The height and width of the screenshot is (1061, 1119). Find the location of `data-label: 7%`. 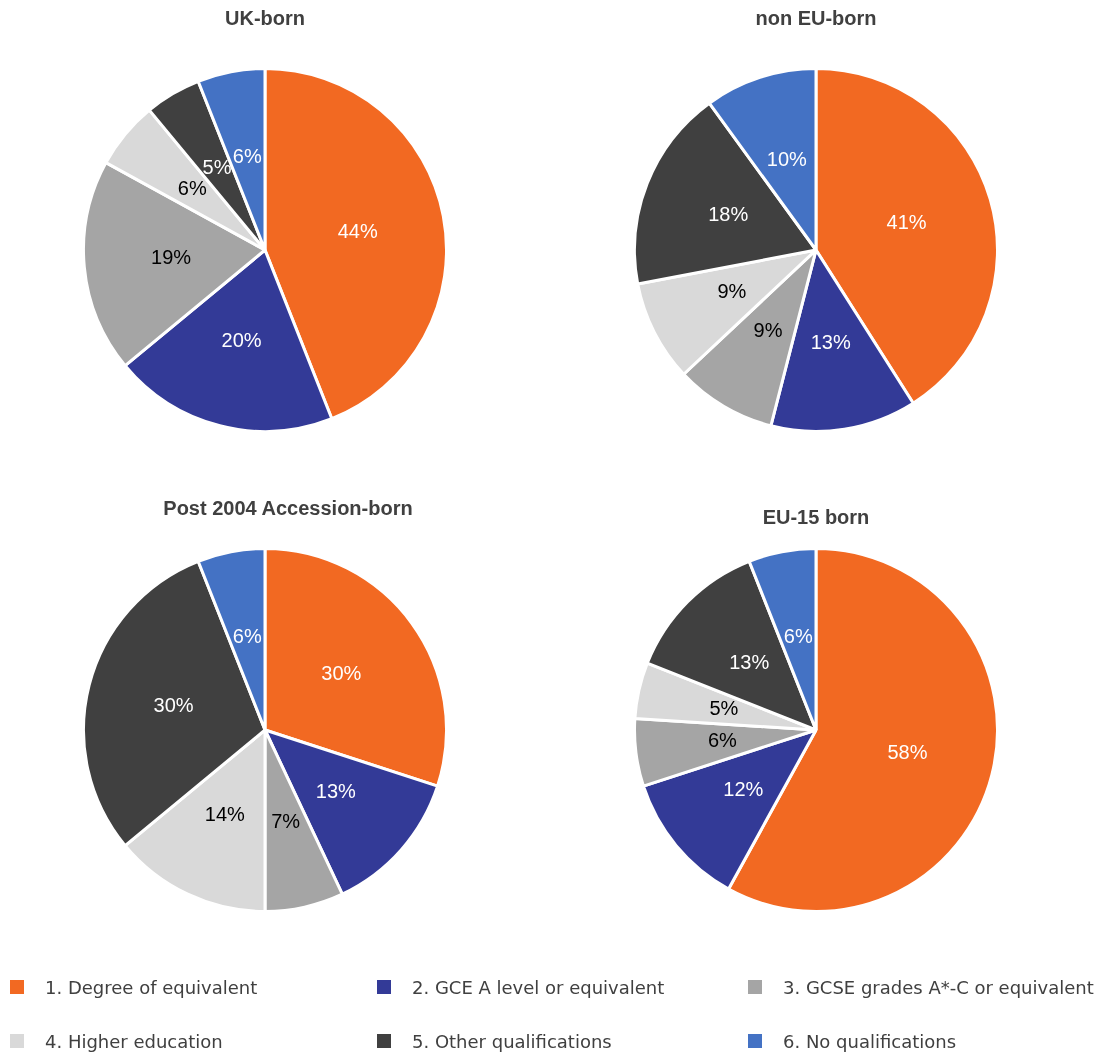

data-label: 7% is located at coordinates (286, 820).